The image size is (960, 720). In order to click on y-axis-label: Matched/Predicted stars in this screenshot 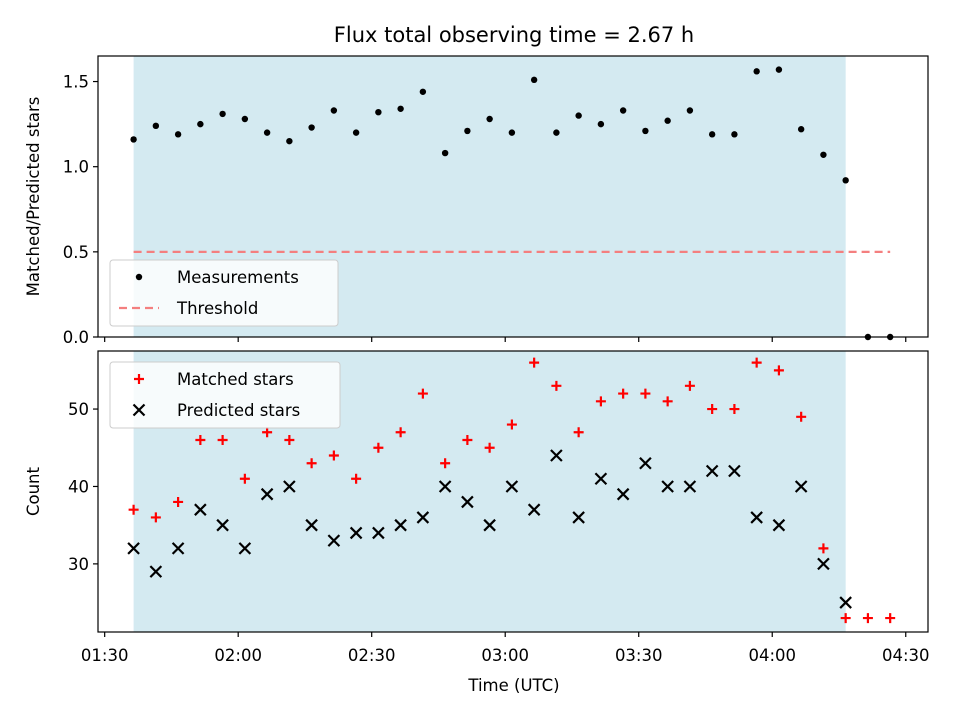, I will do `click(33, 197)`.